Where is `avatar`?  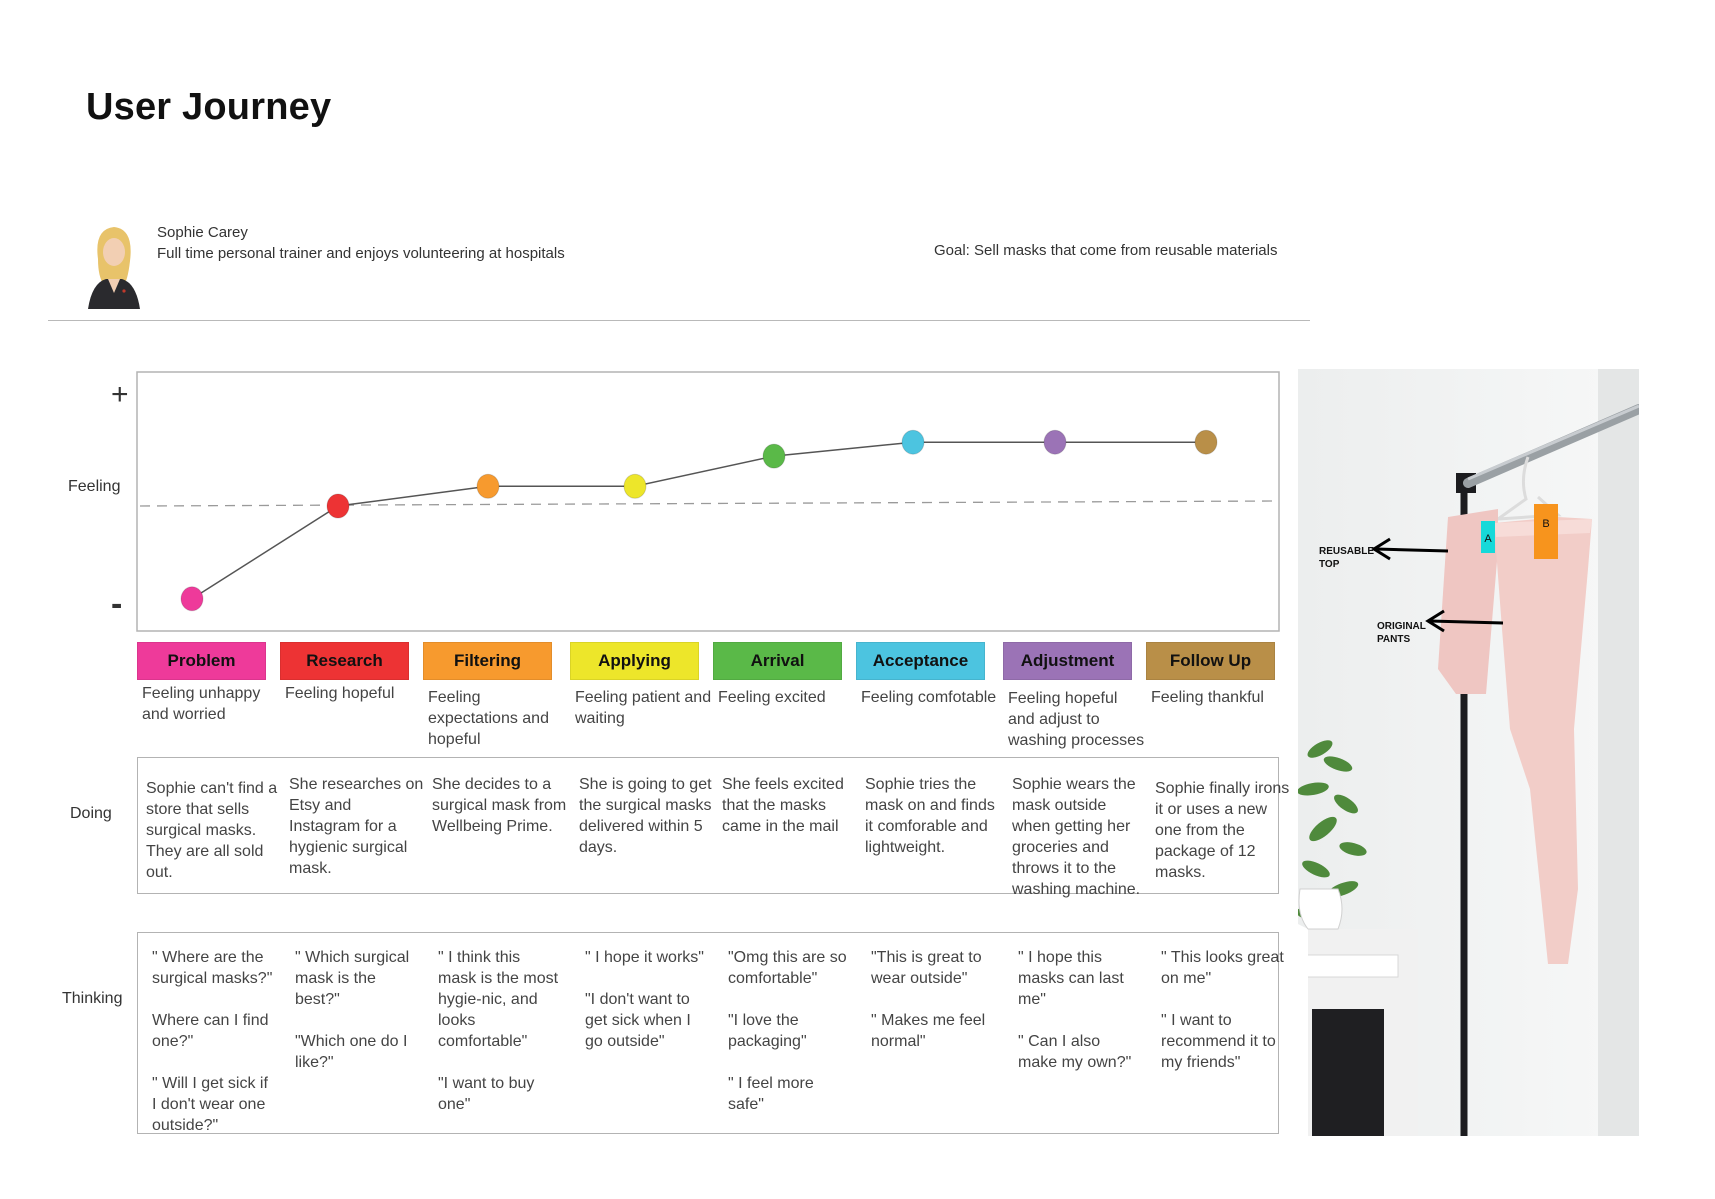 avatar is located at coordinates (113, 264).